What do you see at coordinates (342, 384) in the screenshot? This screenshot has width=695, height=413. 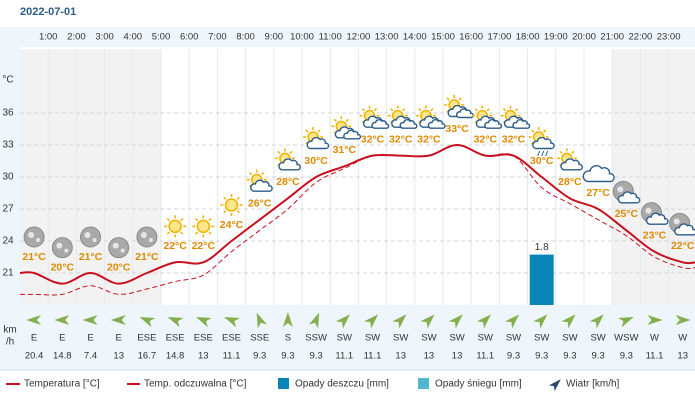 I see `legend-label: Opady deszczu [mm]` at bounding box center [342, 384].